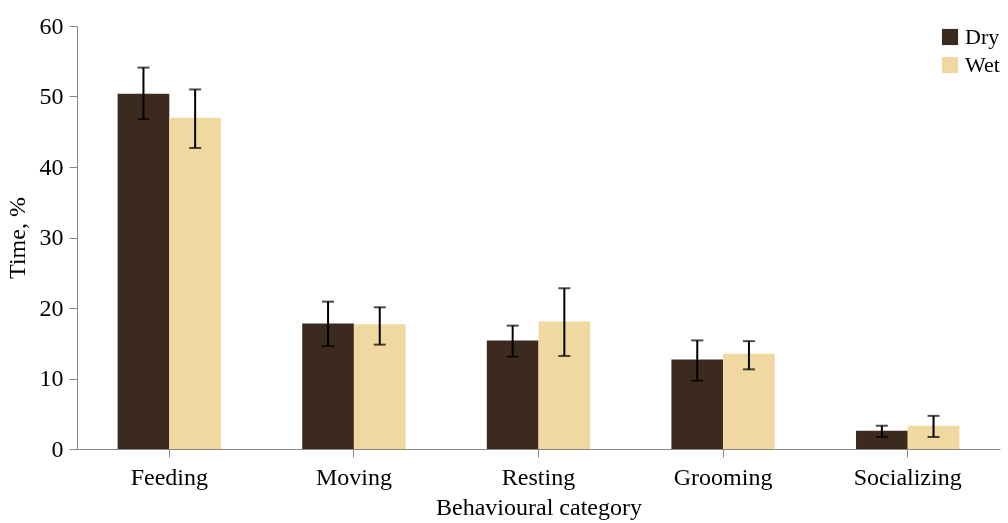  I want to click on y-axis-title: Time, %, so click(16, 238).